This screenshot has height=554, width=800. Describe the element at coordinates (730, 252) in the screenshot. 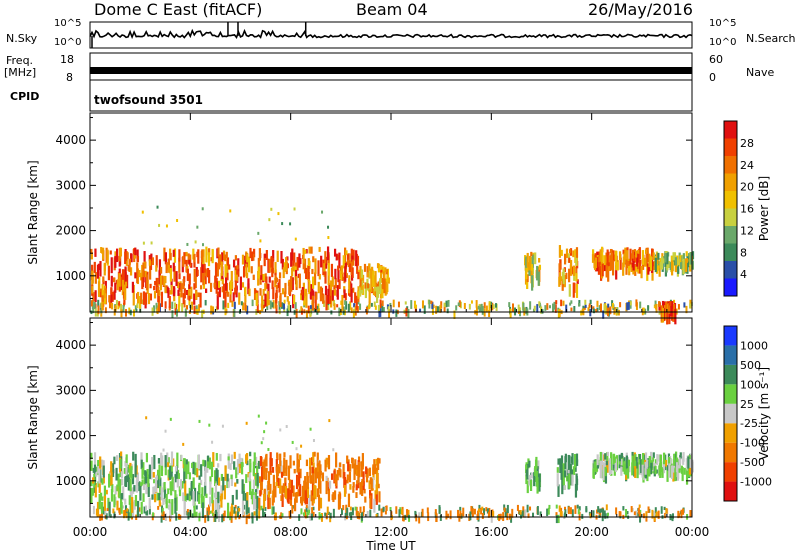

I see `colorbar-swatch` at that location.